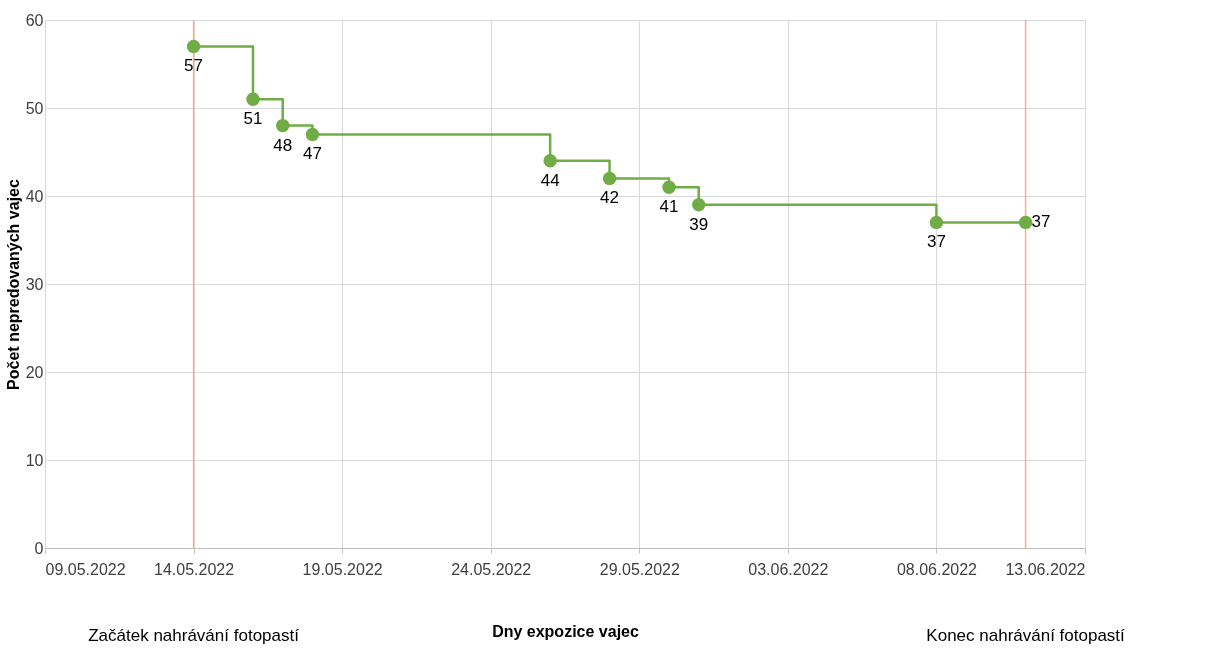 The height and width of the screenshot is (650, 1222). I want to click on y-tick-label: 50, so click(34, 108).